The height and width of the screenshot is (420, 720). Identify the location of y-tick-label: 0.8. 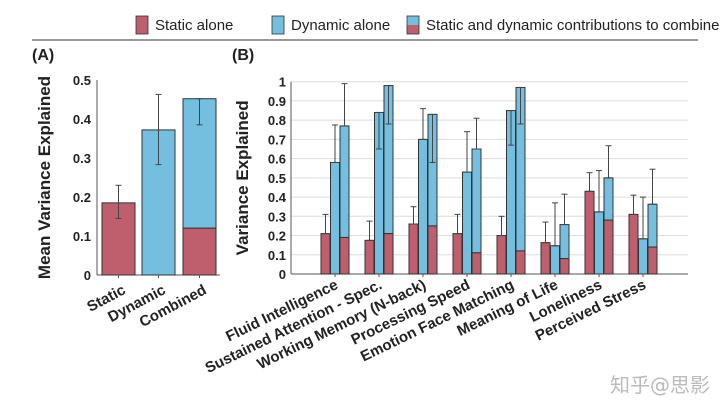
(277, 120).